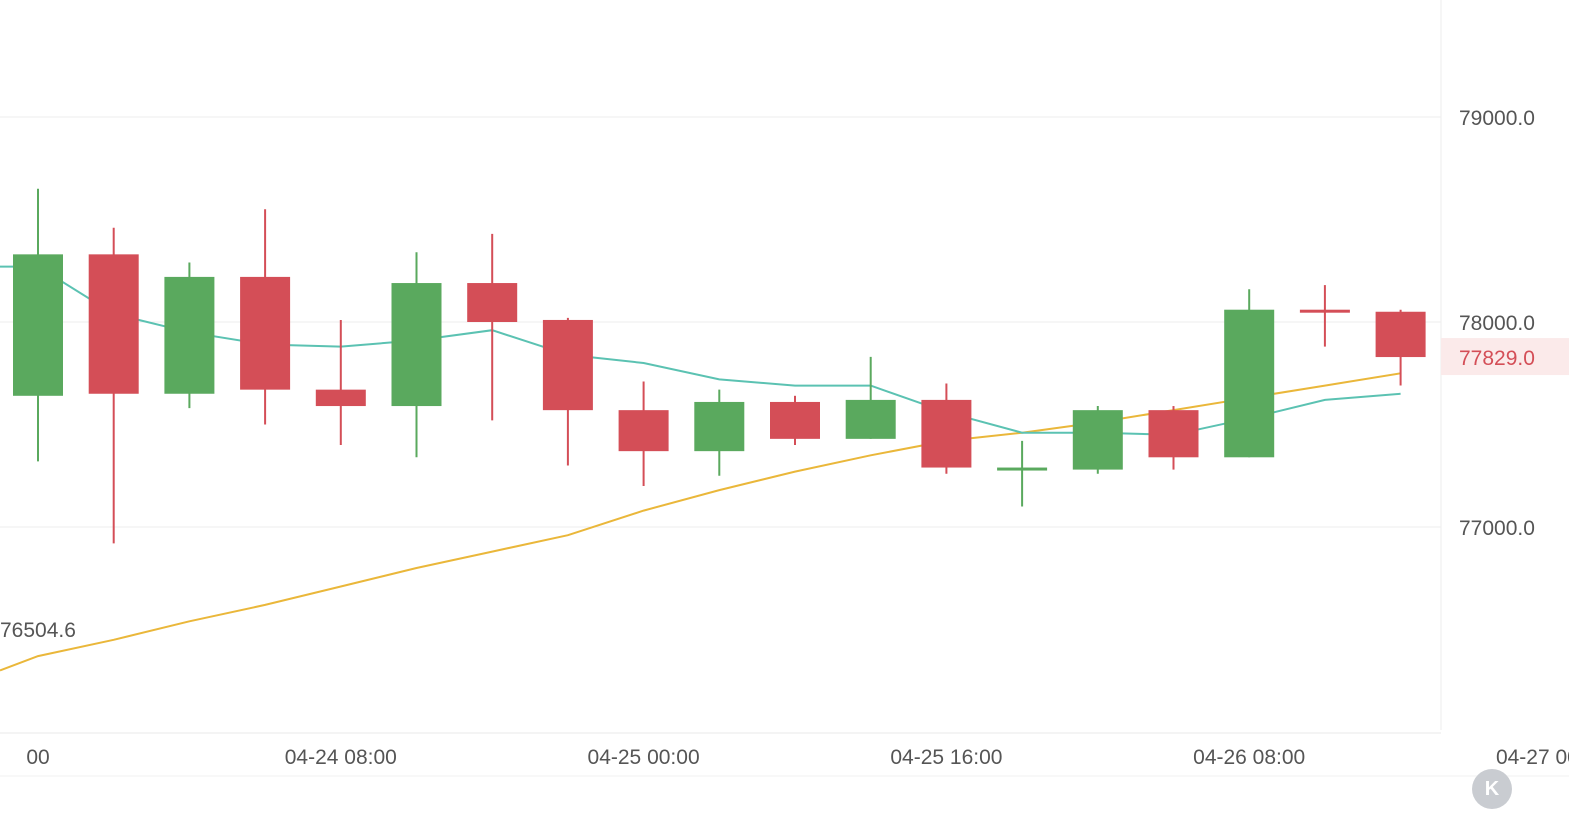 This screenshot has width=1569, height=833. What do you see at coordinates (341, 757) in the screenshot?
I see `x-tick-label: 04-24 08:00` at bounding box center [341, 757].